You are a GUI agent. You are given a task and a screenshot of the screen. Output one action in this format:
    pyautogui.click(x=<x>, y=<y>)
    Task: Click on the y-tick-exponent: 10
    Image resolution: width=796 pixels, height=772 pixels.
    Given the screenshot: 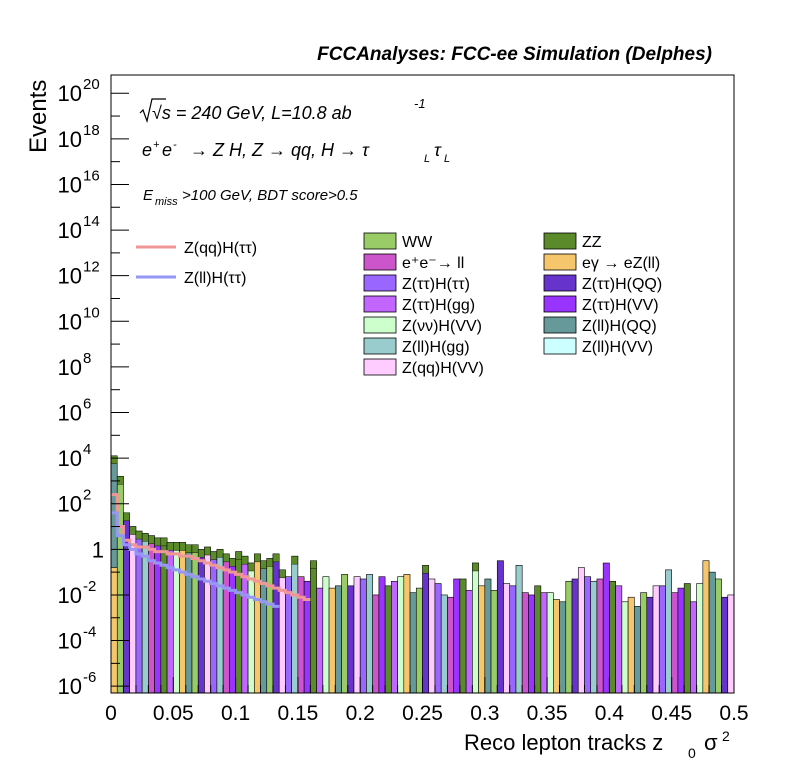 What is the action you would take?
    pyautogui.click(x=91, y=312)
    